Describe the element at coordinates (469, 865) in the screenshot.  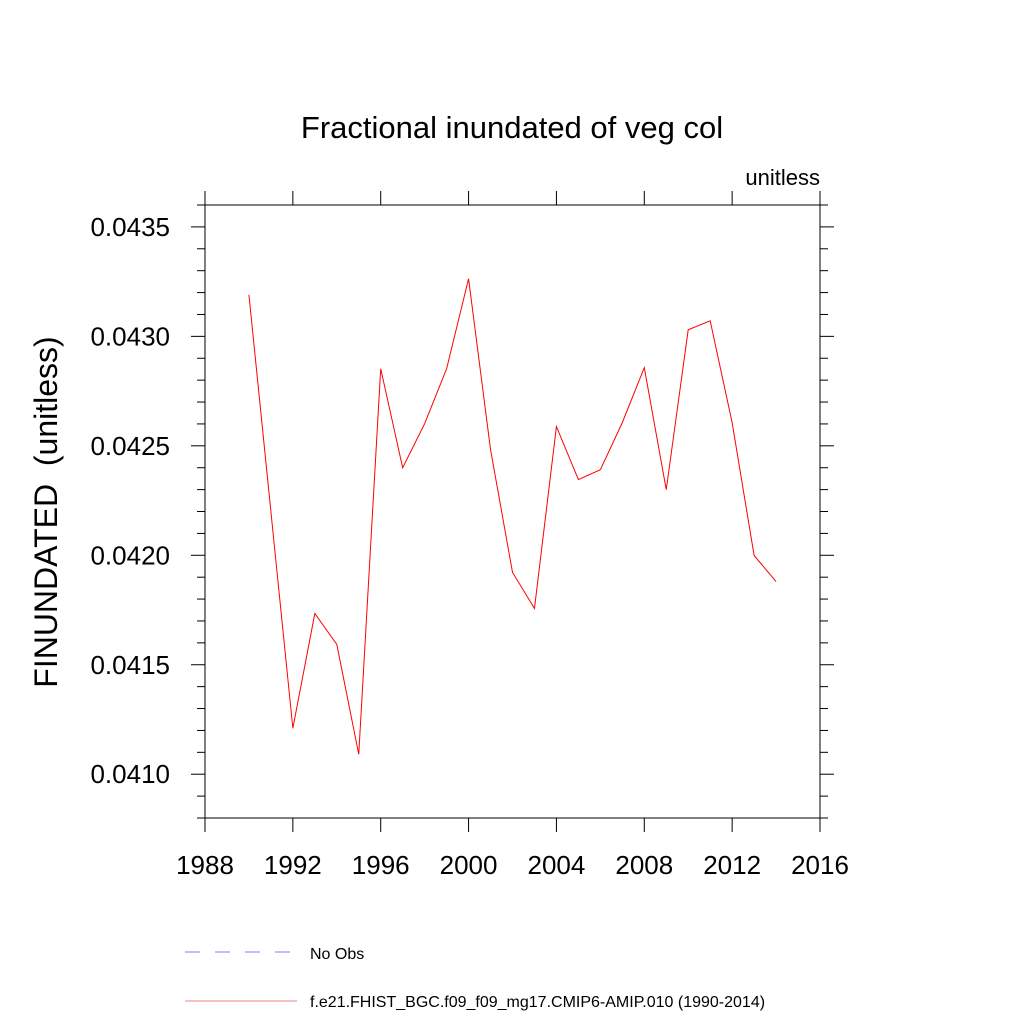
I see `x-tick-label: 2000` at that location.